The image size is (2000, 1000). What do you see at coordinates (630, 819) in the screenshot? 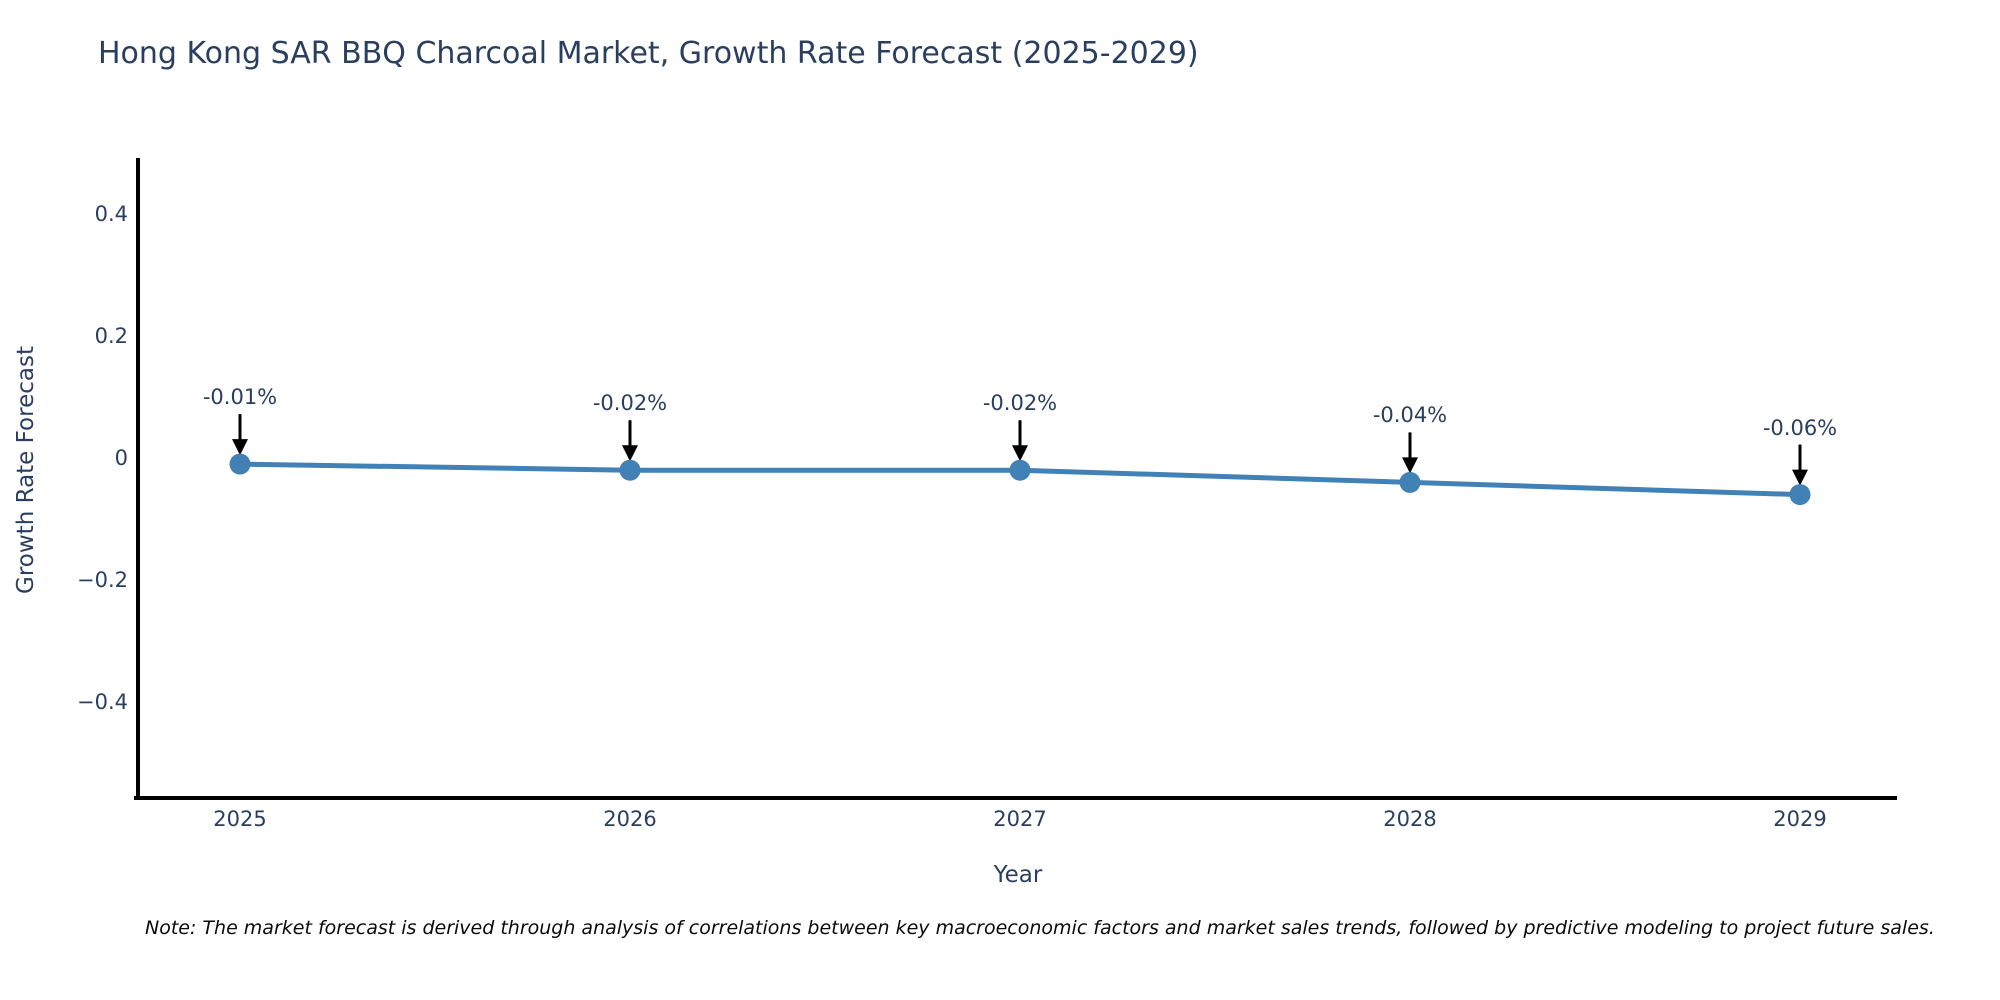
I see `x-tick-label: 2026` at bounding box center [630, 819].